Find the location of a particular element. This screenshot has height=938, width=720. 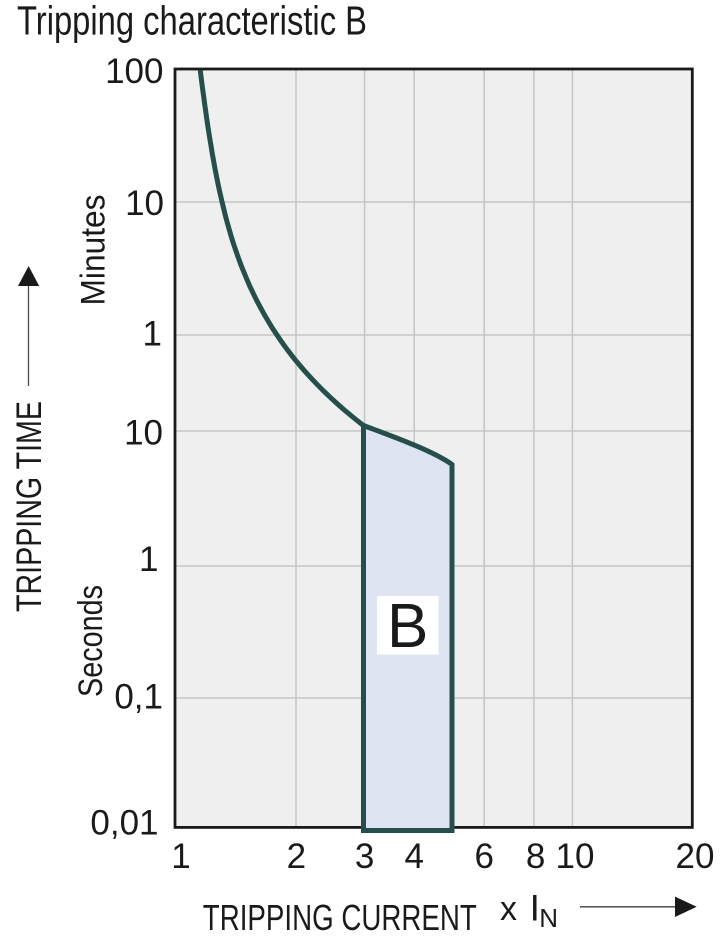

svg-text: B is located at coordinates (407, 626).